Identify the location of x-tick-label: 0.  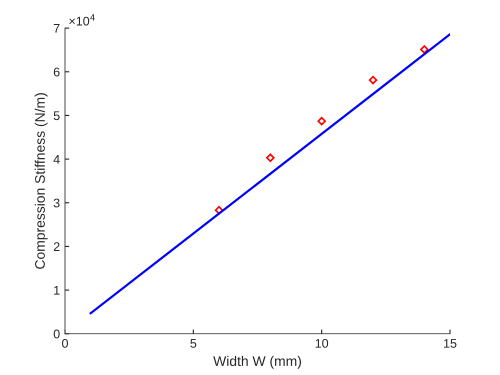
(65, 343).